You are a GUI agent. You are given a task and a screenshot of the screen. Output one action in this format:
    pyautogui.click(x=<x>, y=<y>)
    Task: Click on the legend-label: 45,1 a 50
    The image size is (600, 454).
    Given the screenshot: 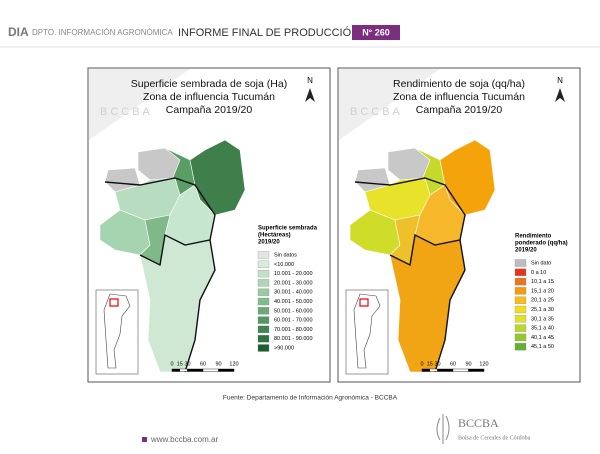 What is the action you would take?
    pyautogui.click(x=542, y=347)
    